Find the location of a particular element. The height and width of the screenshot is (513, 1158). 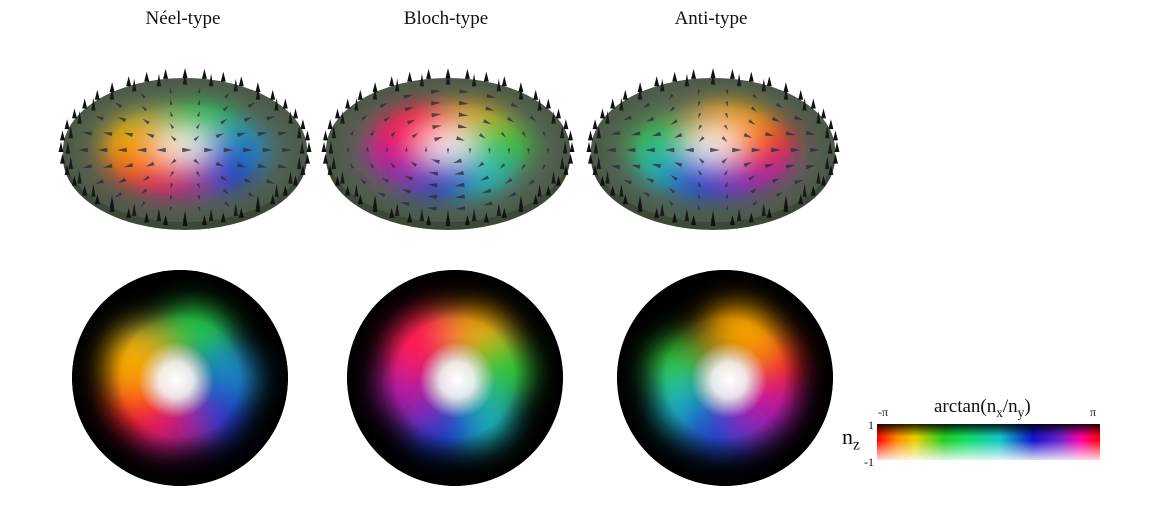

nz-tick-bottom: -1 is located at coordinates (869, 462).